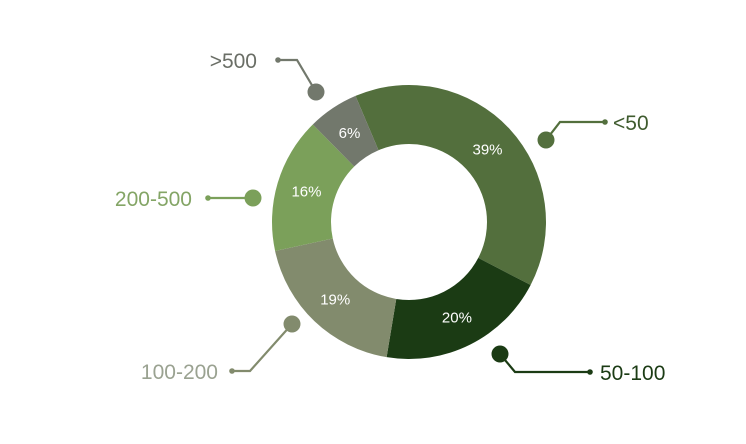  What do you see at coordinates (153, 199) in the screenshot?
I see `category-label: 200-500` at bounding box center [153, 199].